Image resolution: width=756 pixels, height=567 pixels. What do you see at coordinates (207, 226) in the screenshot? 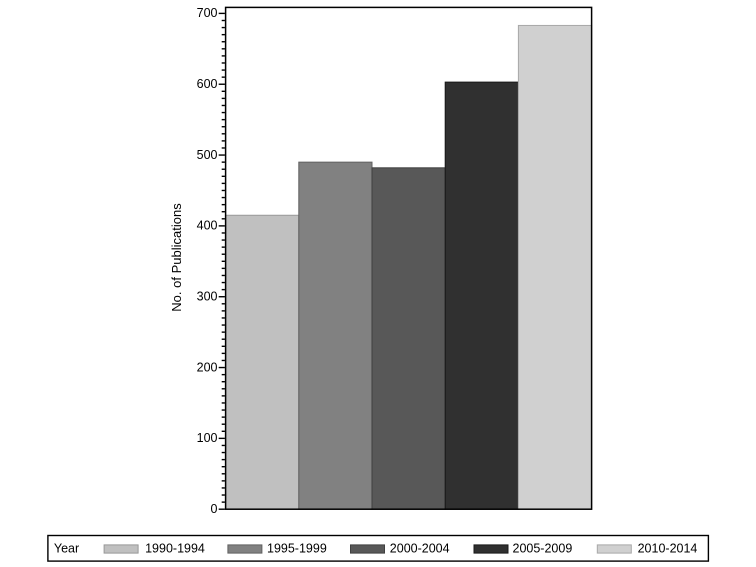
I see `svg-text: 400` at bounding box center [207, 226].